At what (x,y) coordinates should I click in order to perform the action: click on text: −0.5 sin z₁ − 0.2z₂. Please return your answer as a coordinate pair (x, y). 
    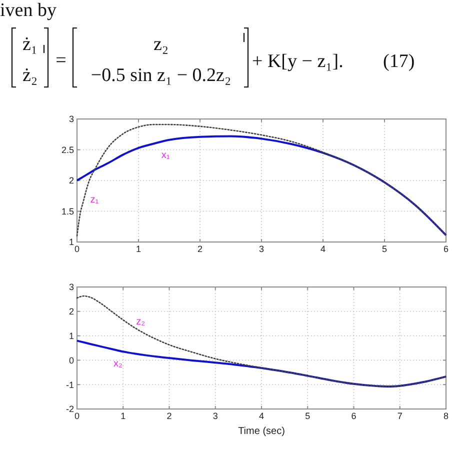
    Looking at the image, I should click on (161, 75).